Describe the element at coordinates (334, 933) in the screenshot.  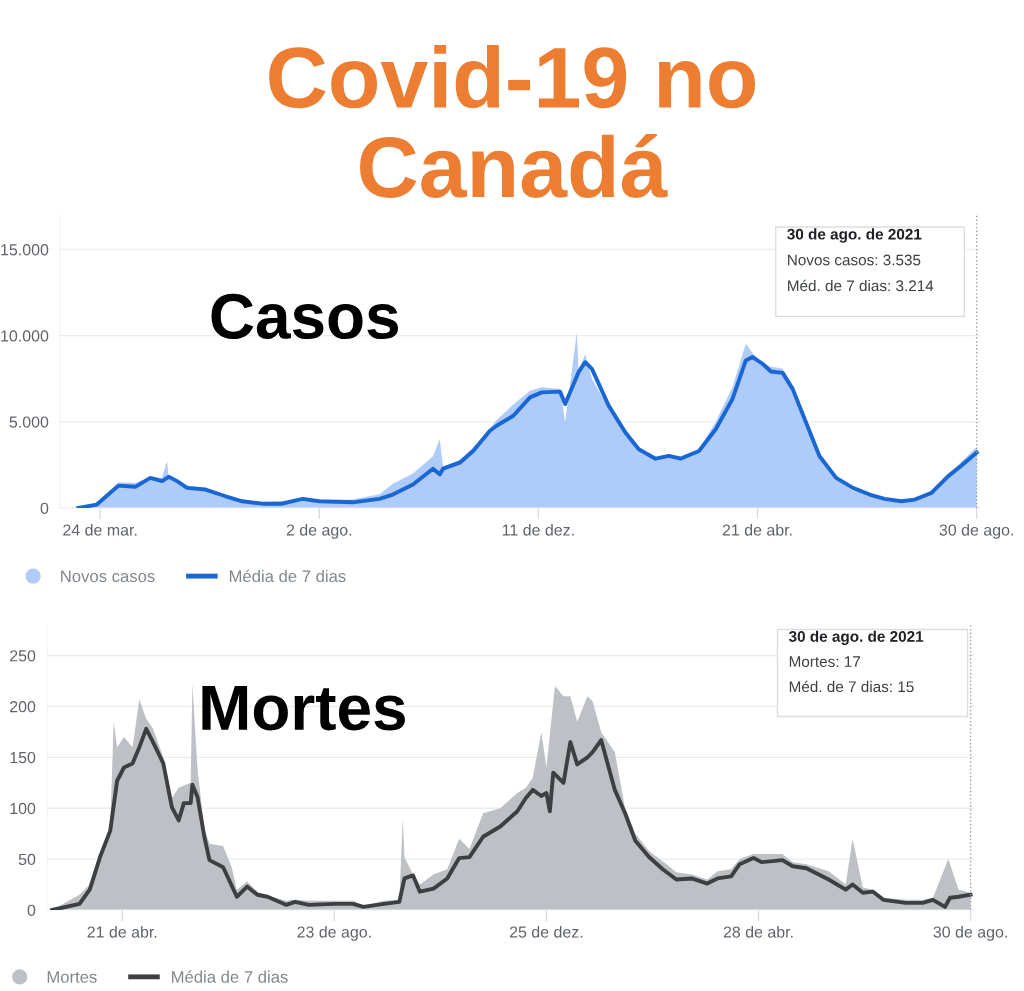
I see `x-tick-label: 23 de ago.` at that location.